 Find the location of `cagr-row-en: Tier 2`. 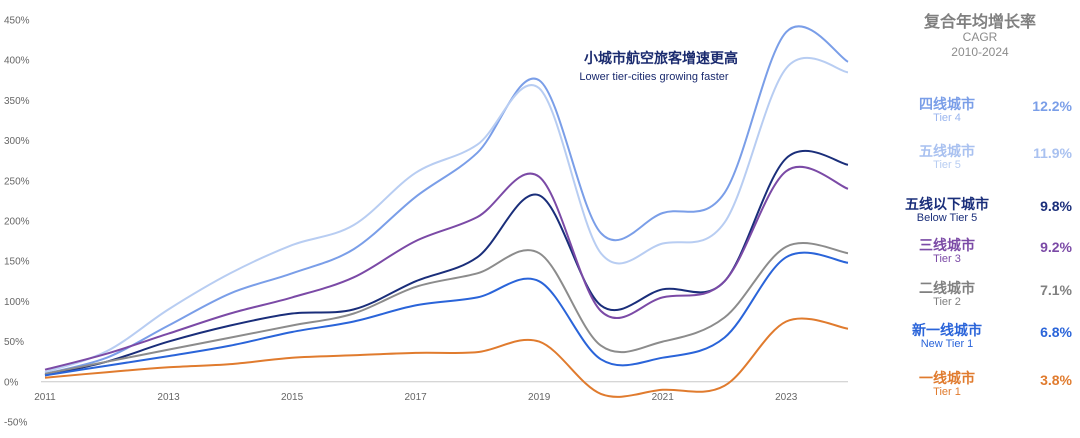

cagr-row-en: Tier 2 is located at coordinates (947, 302).